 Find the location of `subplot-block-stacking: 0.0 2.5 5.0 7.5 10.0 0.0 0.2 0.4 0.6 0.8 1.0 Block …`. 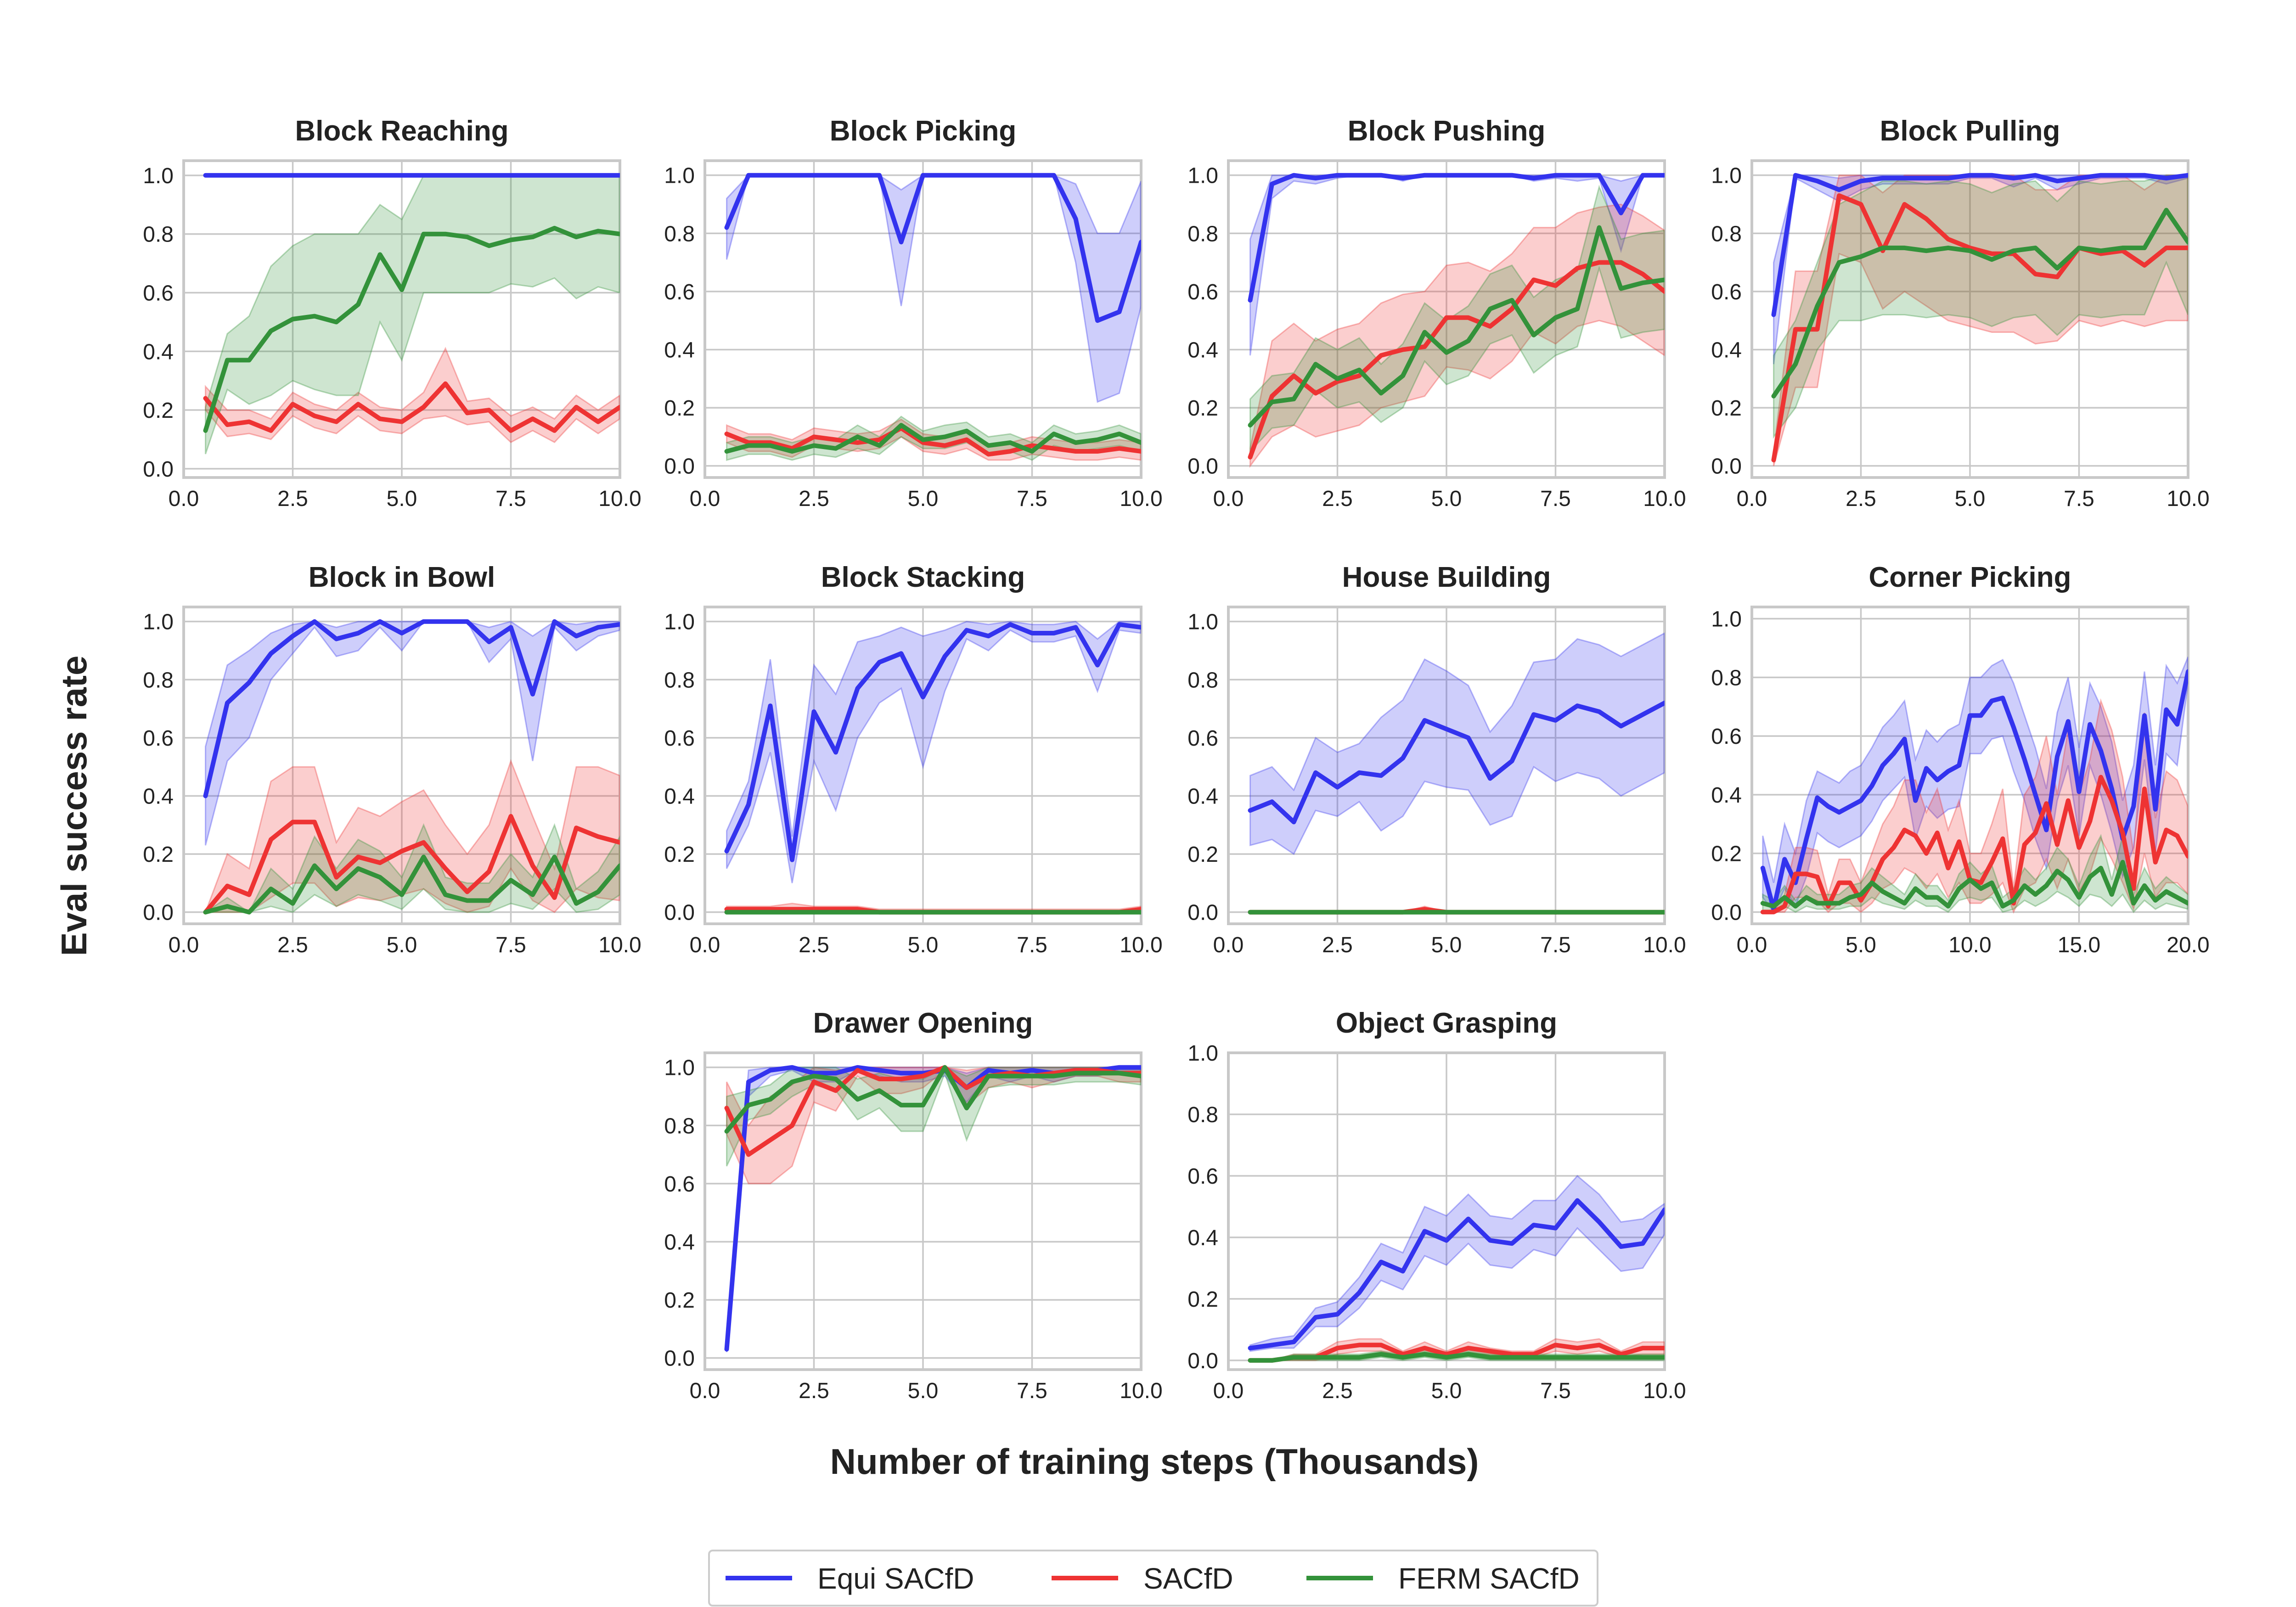

subplot-block-stacking: 0.0 2.5 5.0 7.5 10.0 0.0 0.2 0.4 0.6 0.8 1.0 Block … is located at coordinates (913, 759).